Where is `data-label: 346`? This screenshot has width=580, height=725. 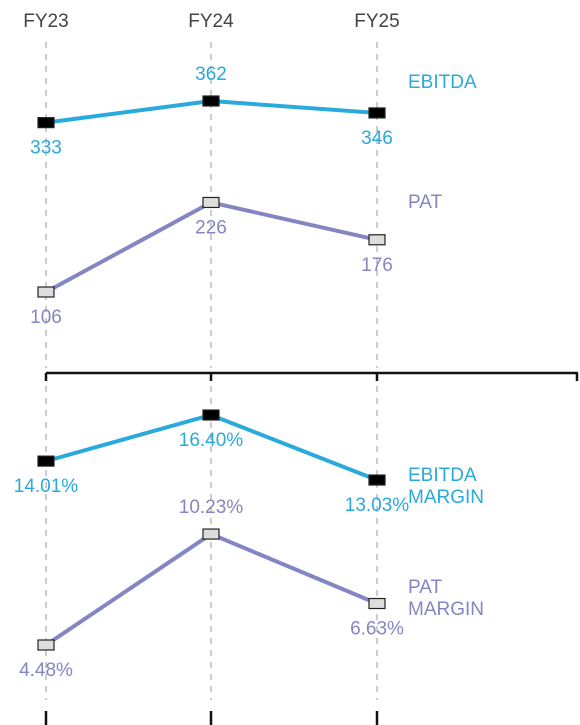
data-label: 346 is located at coordinates (377, 138).